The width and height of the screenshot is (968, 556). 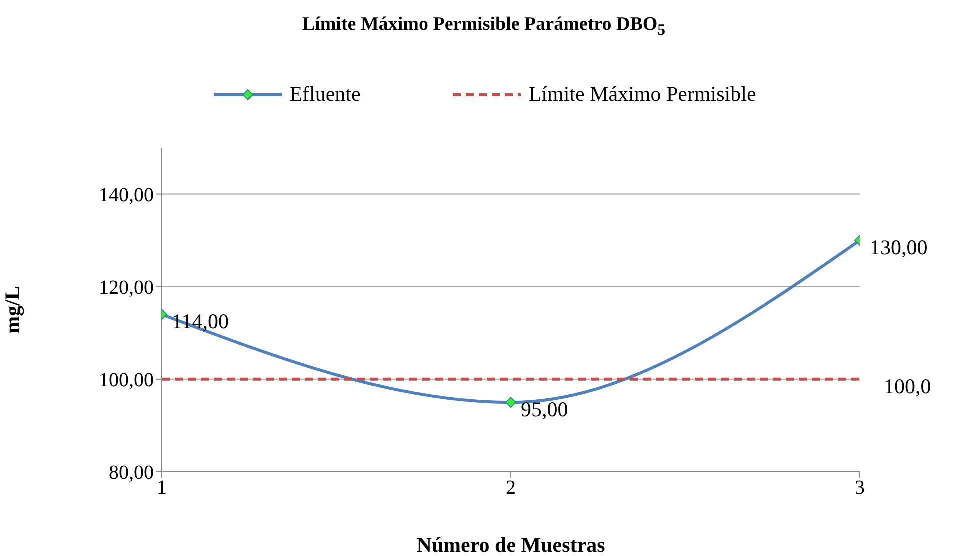 I want to click on x-tick-label: 2, so click(x=511, y=488).